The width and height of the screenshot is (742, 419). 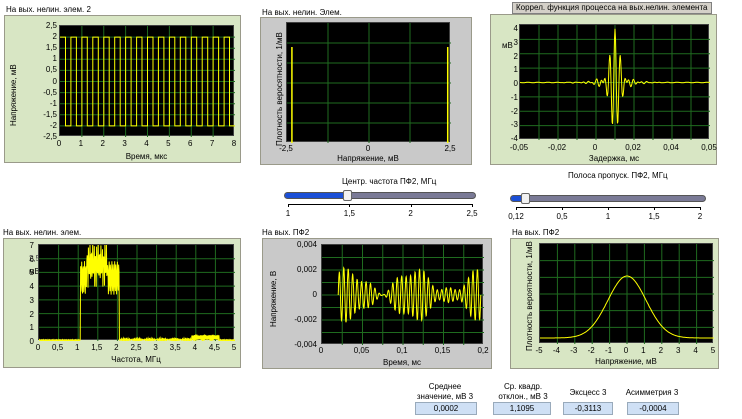 What do you see at coordinates (53, 125) in the screenshot?
I see `panel1-y-tick: -2` at bounding box center [53, 125].